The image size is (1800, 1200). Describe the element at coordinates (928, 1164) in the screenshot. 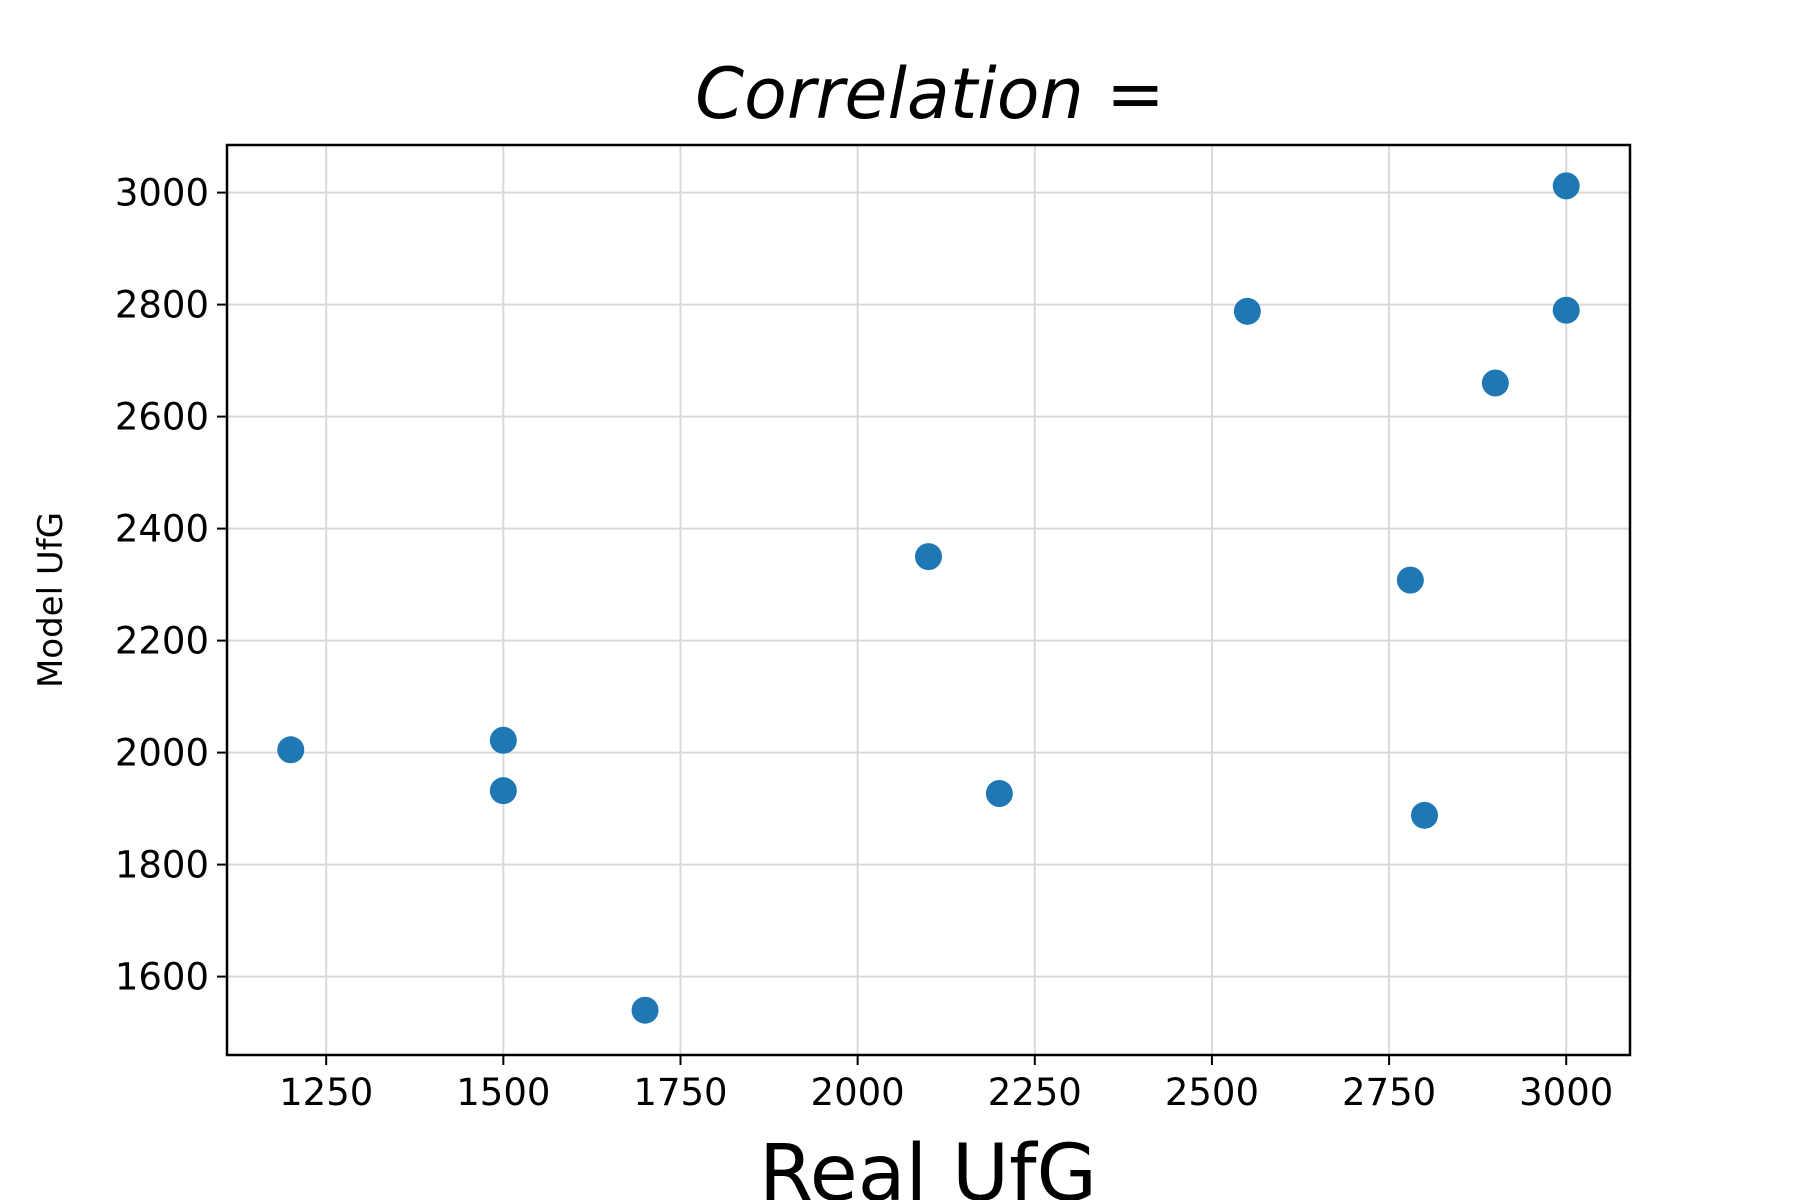

I see `x-axis-label: Real UfG` at that location.